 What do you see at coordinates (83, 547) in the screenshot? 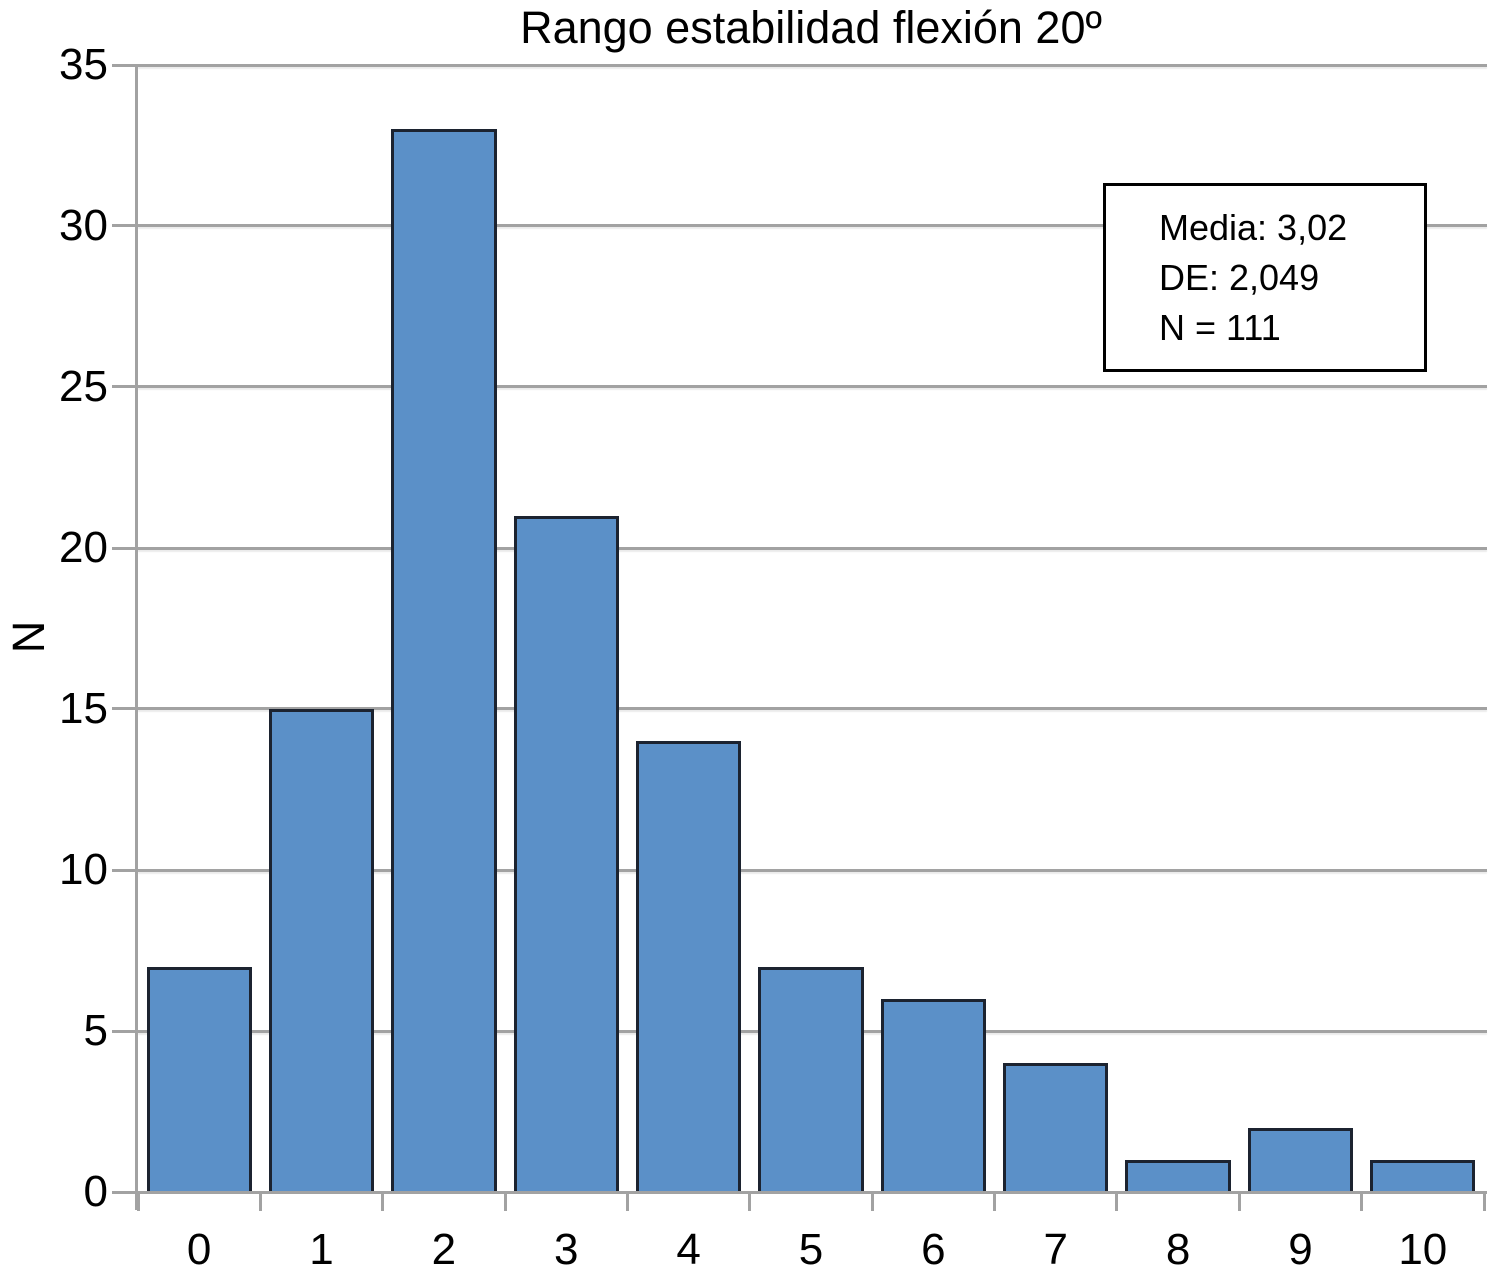
I see `y-tick-label: 20` at bounding box center [83, 547].